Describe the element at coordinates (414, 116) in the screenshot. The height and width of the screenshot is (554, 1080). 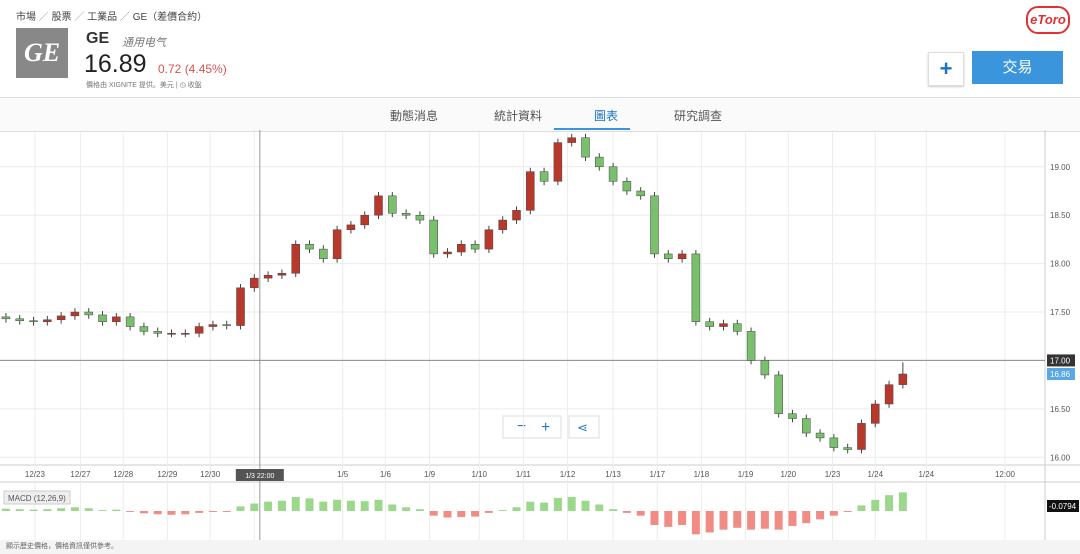
I see `tab: 動態消息` at that location.